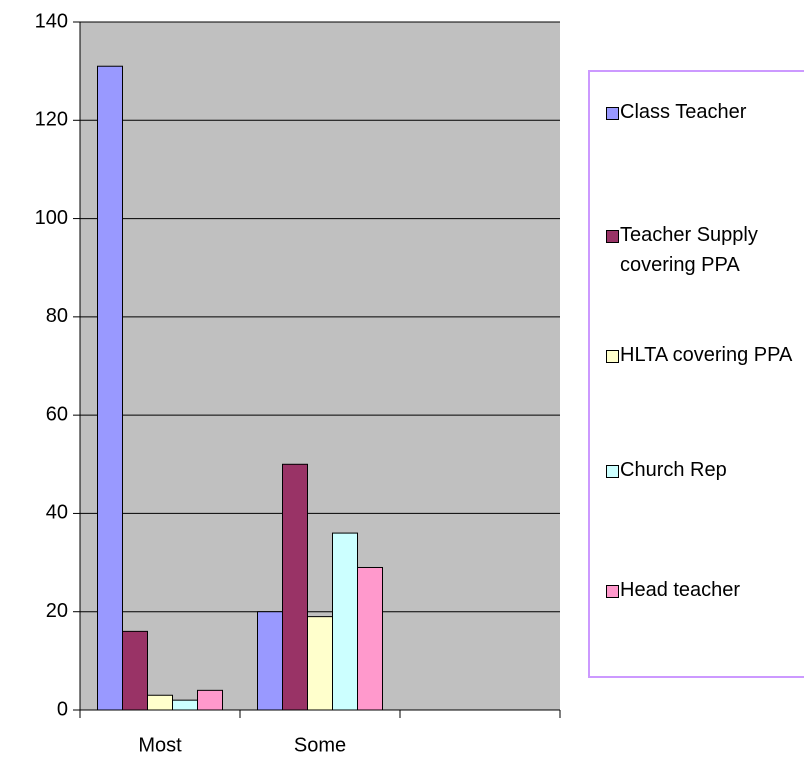 This screenshot has height=767, width=804. I want to click on legend-item: Teacher Supply covering PPA, so click(705, 250).